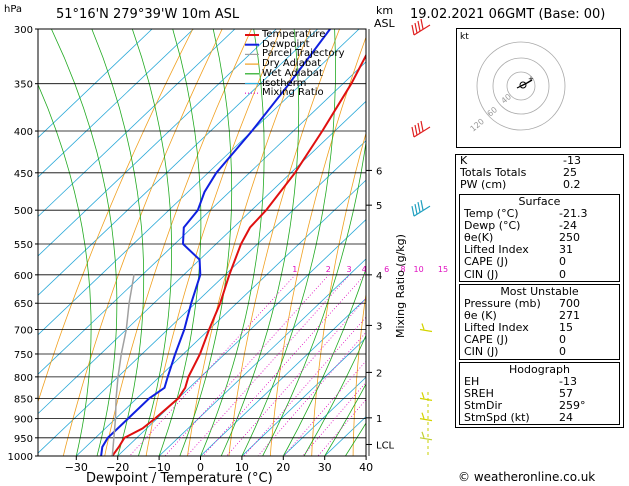 This screenshot has width=629, height=486. I want to click on pressure-unit-label: hPa, so click(13, 9).